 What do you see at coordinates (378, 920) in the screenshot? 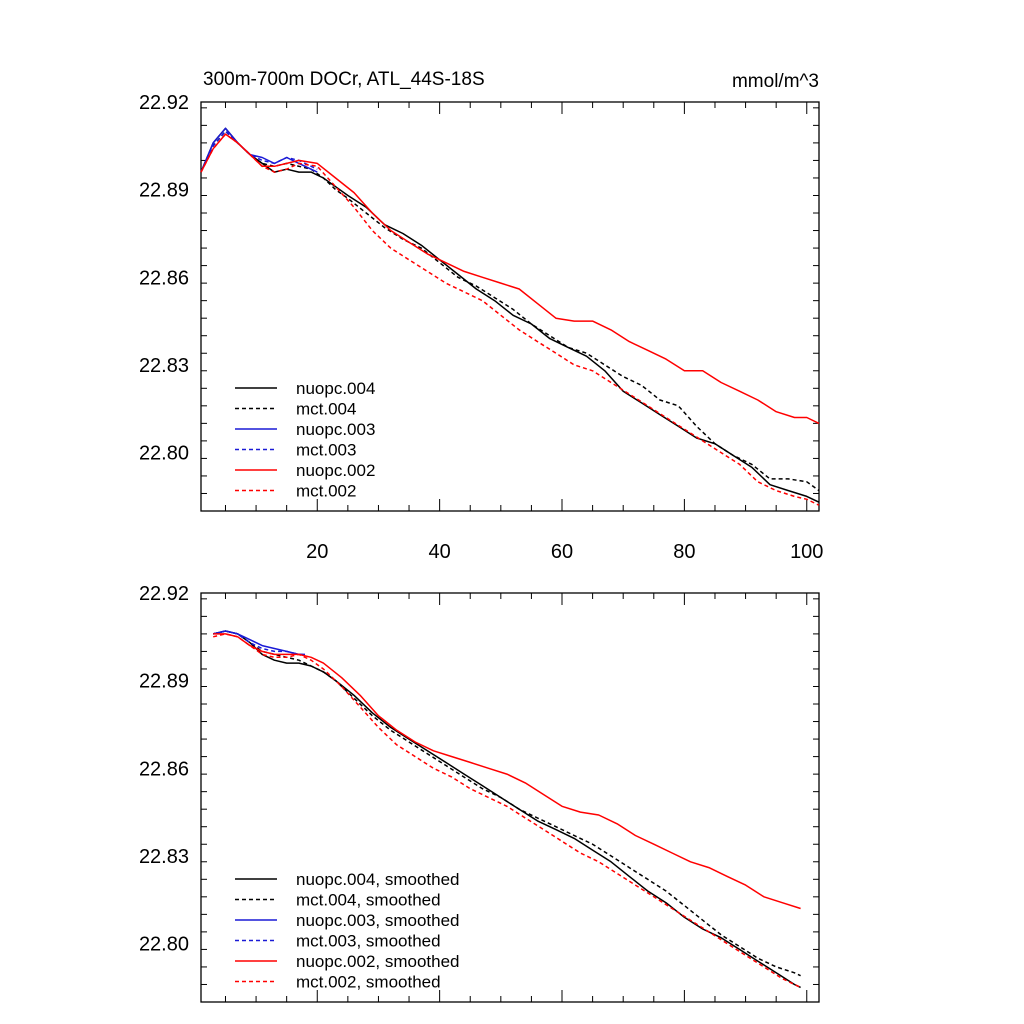
I see `legend-label: nuopc.003, smoothed` at bounding box center [378, 920].